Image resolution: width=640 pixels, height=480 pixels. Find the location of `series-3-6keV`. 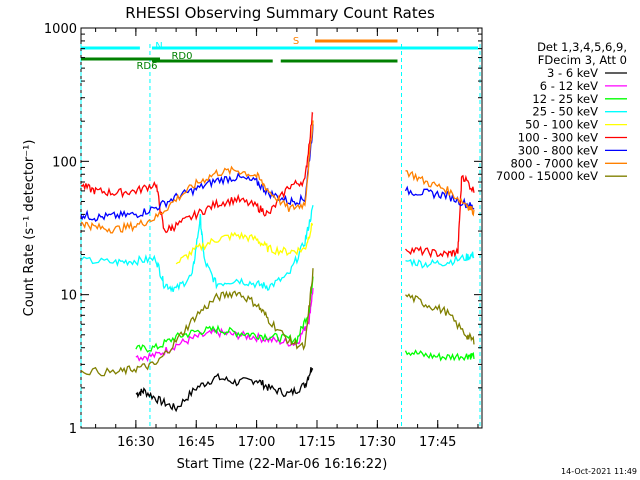

series-3-6keV is located at coordinates (224, 390).